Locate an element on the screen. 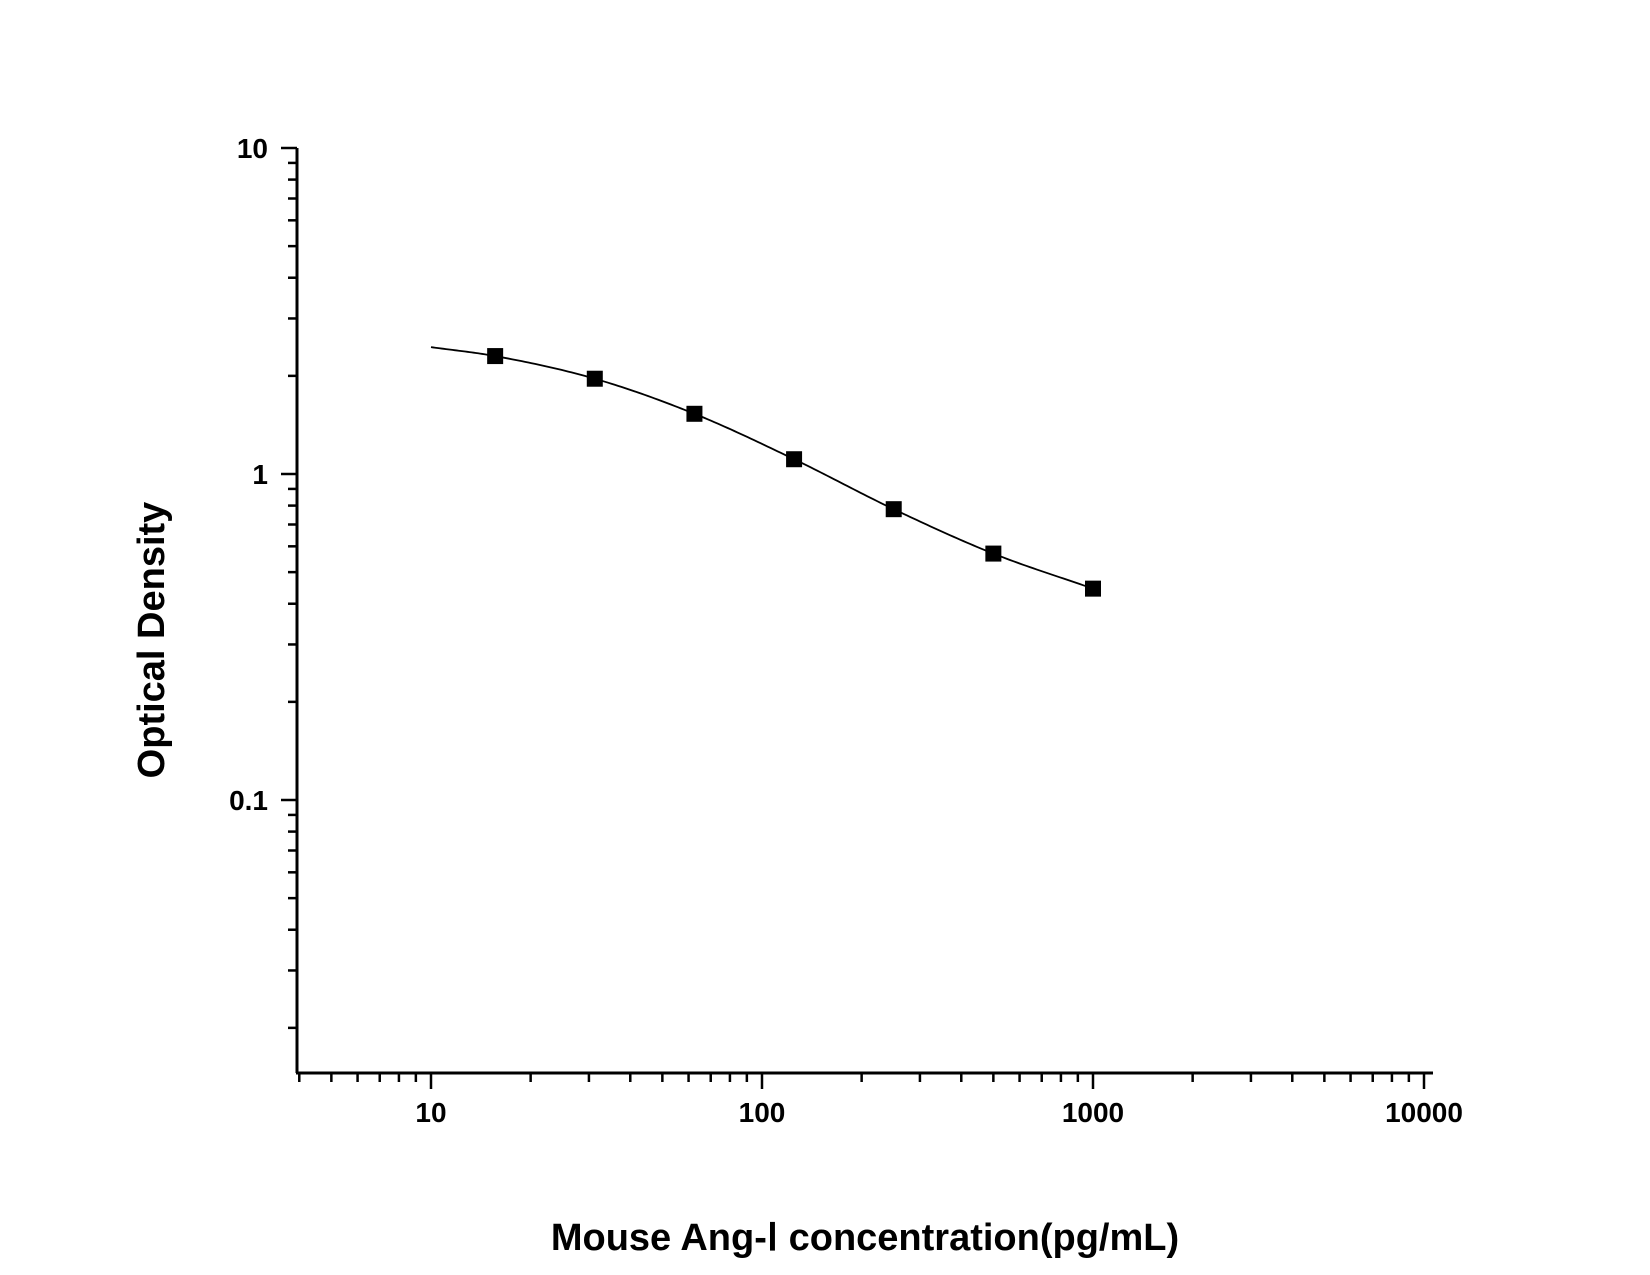 The height and width of the screenshot is (1275, 1650). x-tick-label: 100 is located at coordinates (762, 1112).